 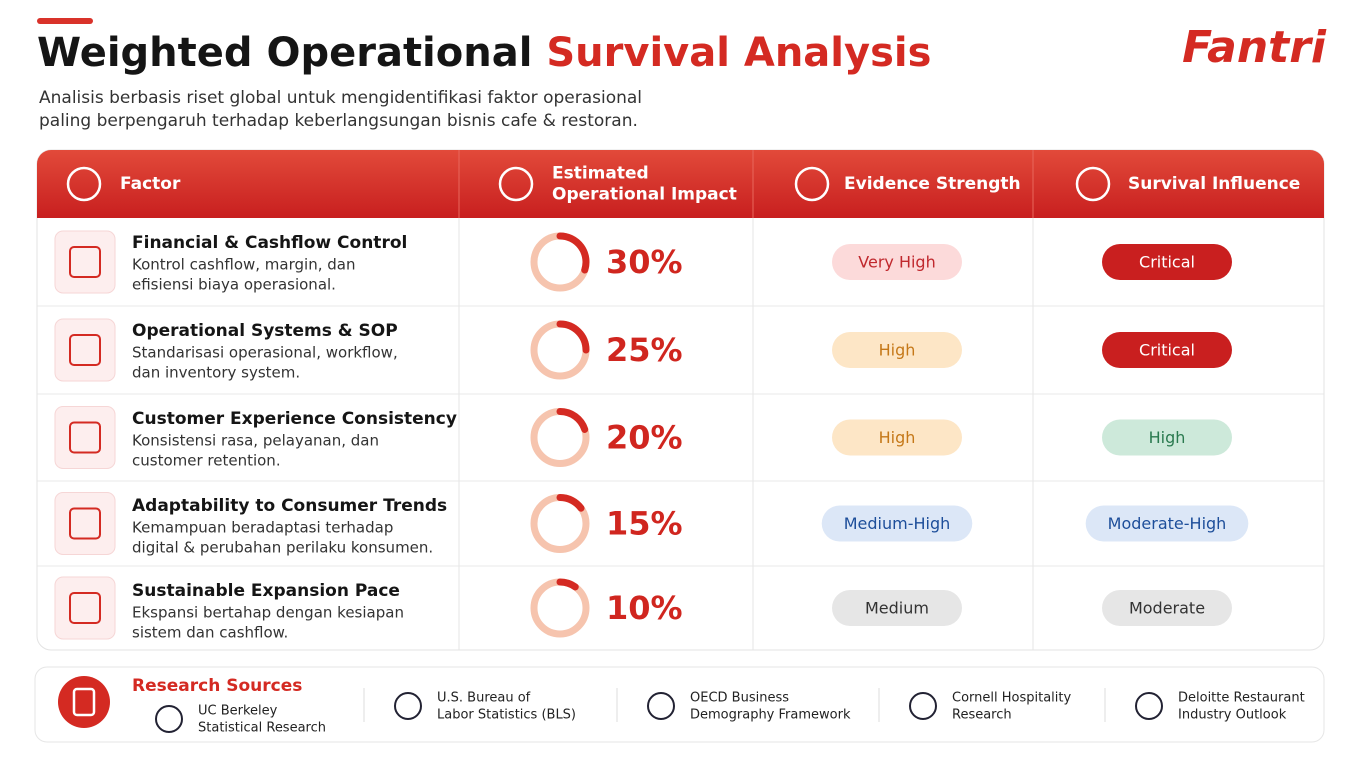 What do you see at coordinates (932, 184) in the screenshot?
I see `column-header: Evidence Strength` at bounding box center [932, 184].